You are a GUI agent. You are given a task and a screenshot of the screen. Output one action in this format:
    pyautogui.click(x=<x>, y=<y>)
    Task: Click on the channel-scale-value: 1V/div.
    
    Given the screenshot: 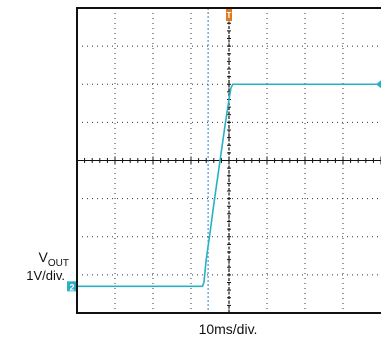 What is the action you would take?
    pyautogui.click(x=45, y=275)
    